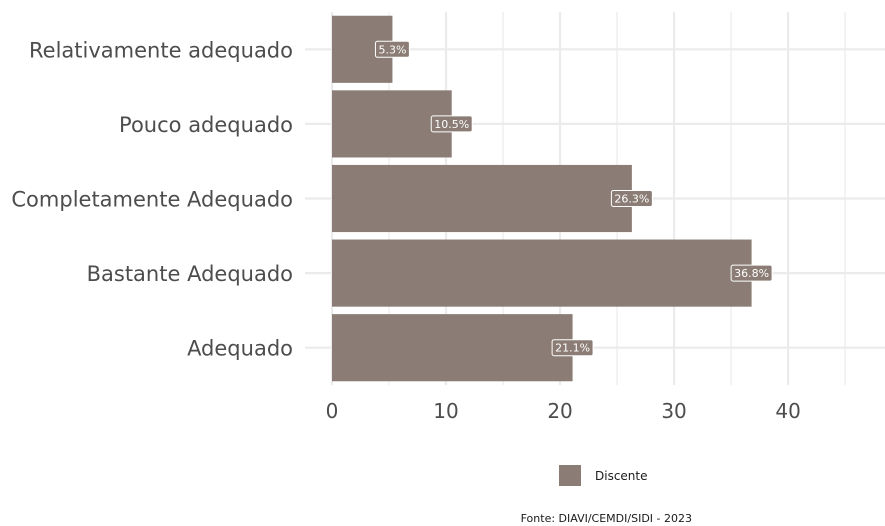 This screenshot has width=885, height=526. Describe the element at coordinates (570, 475) in the screenshot. I see `legend-key-discente` at that location.